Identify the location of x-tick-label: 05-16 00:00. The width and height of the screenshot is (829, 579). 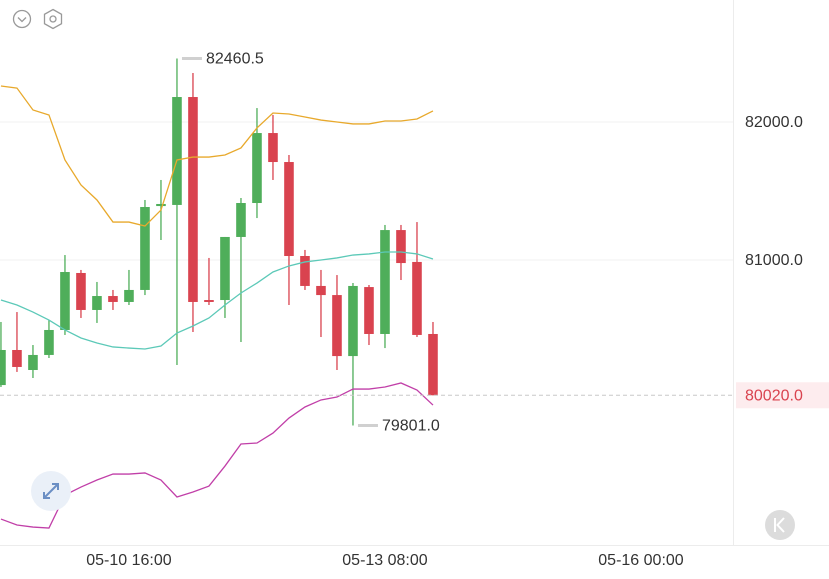
(641, 560).